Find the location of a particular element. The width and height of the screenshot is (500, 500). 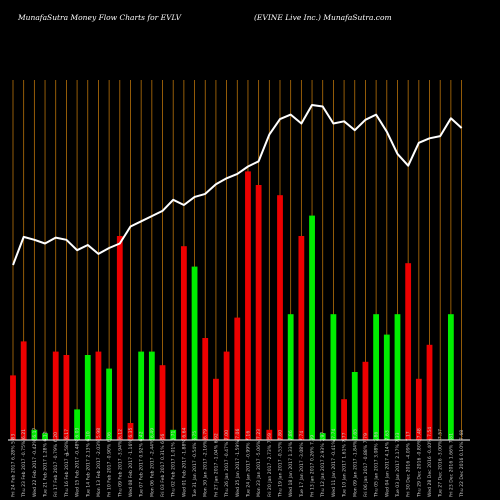

axis-zero-label: 0 is located at coordinates (67, 455).